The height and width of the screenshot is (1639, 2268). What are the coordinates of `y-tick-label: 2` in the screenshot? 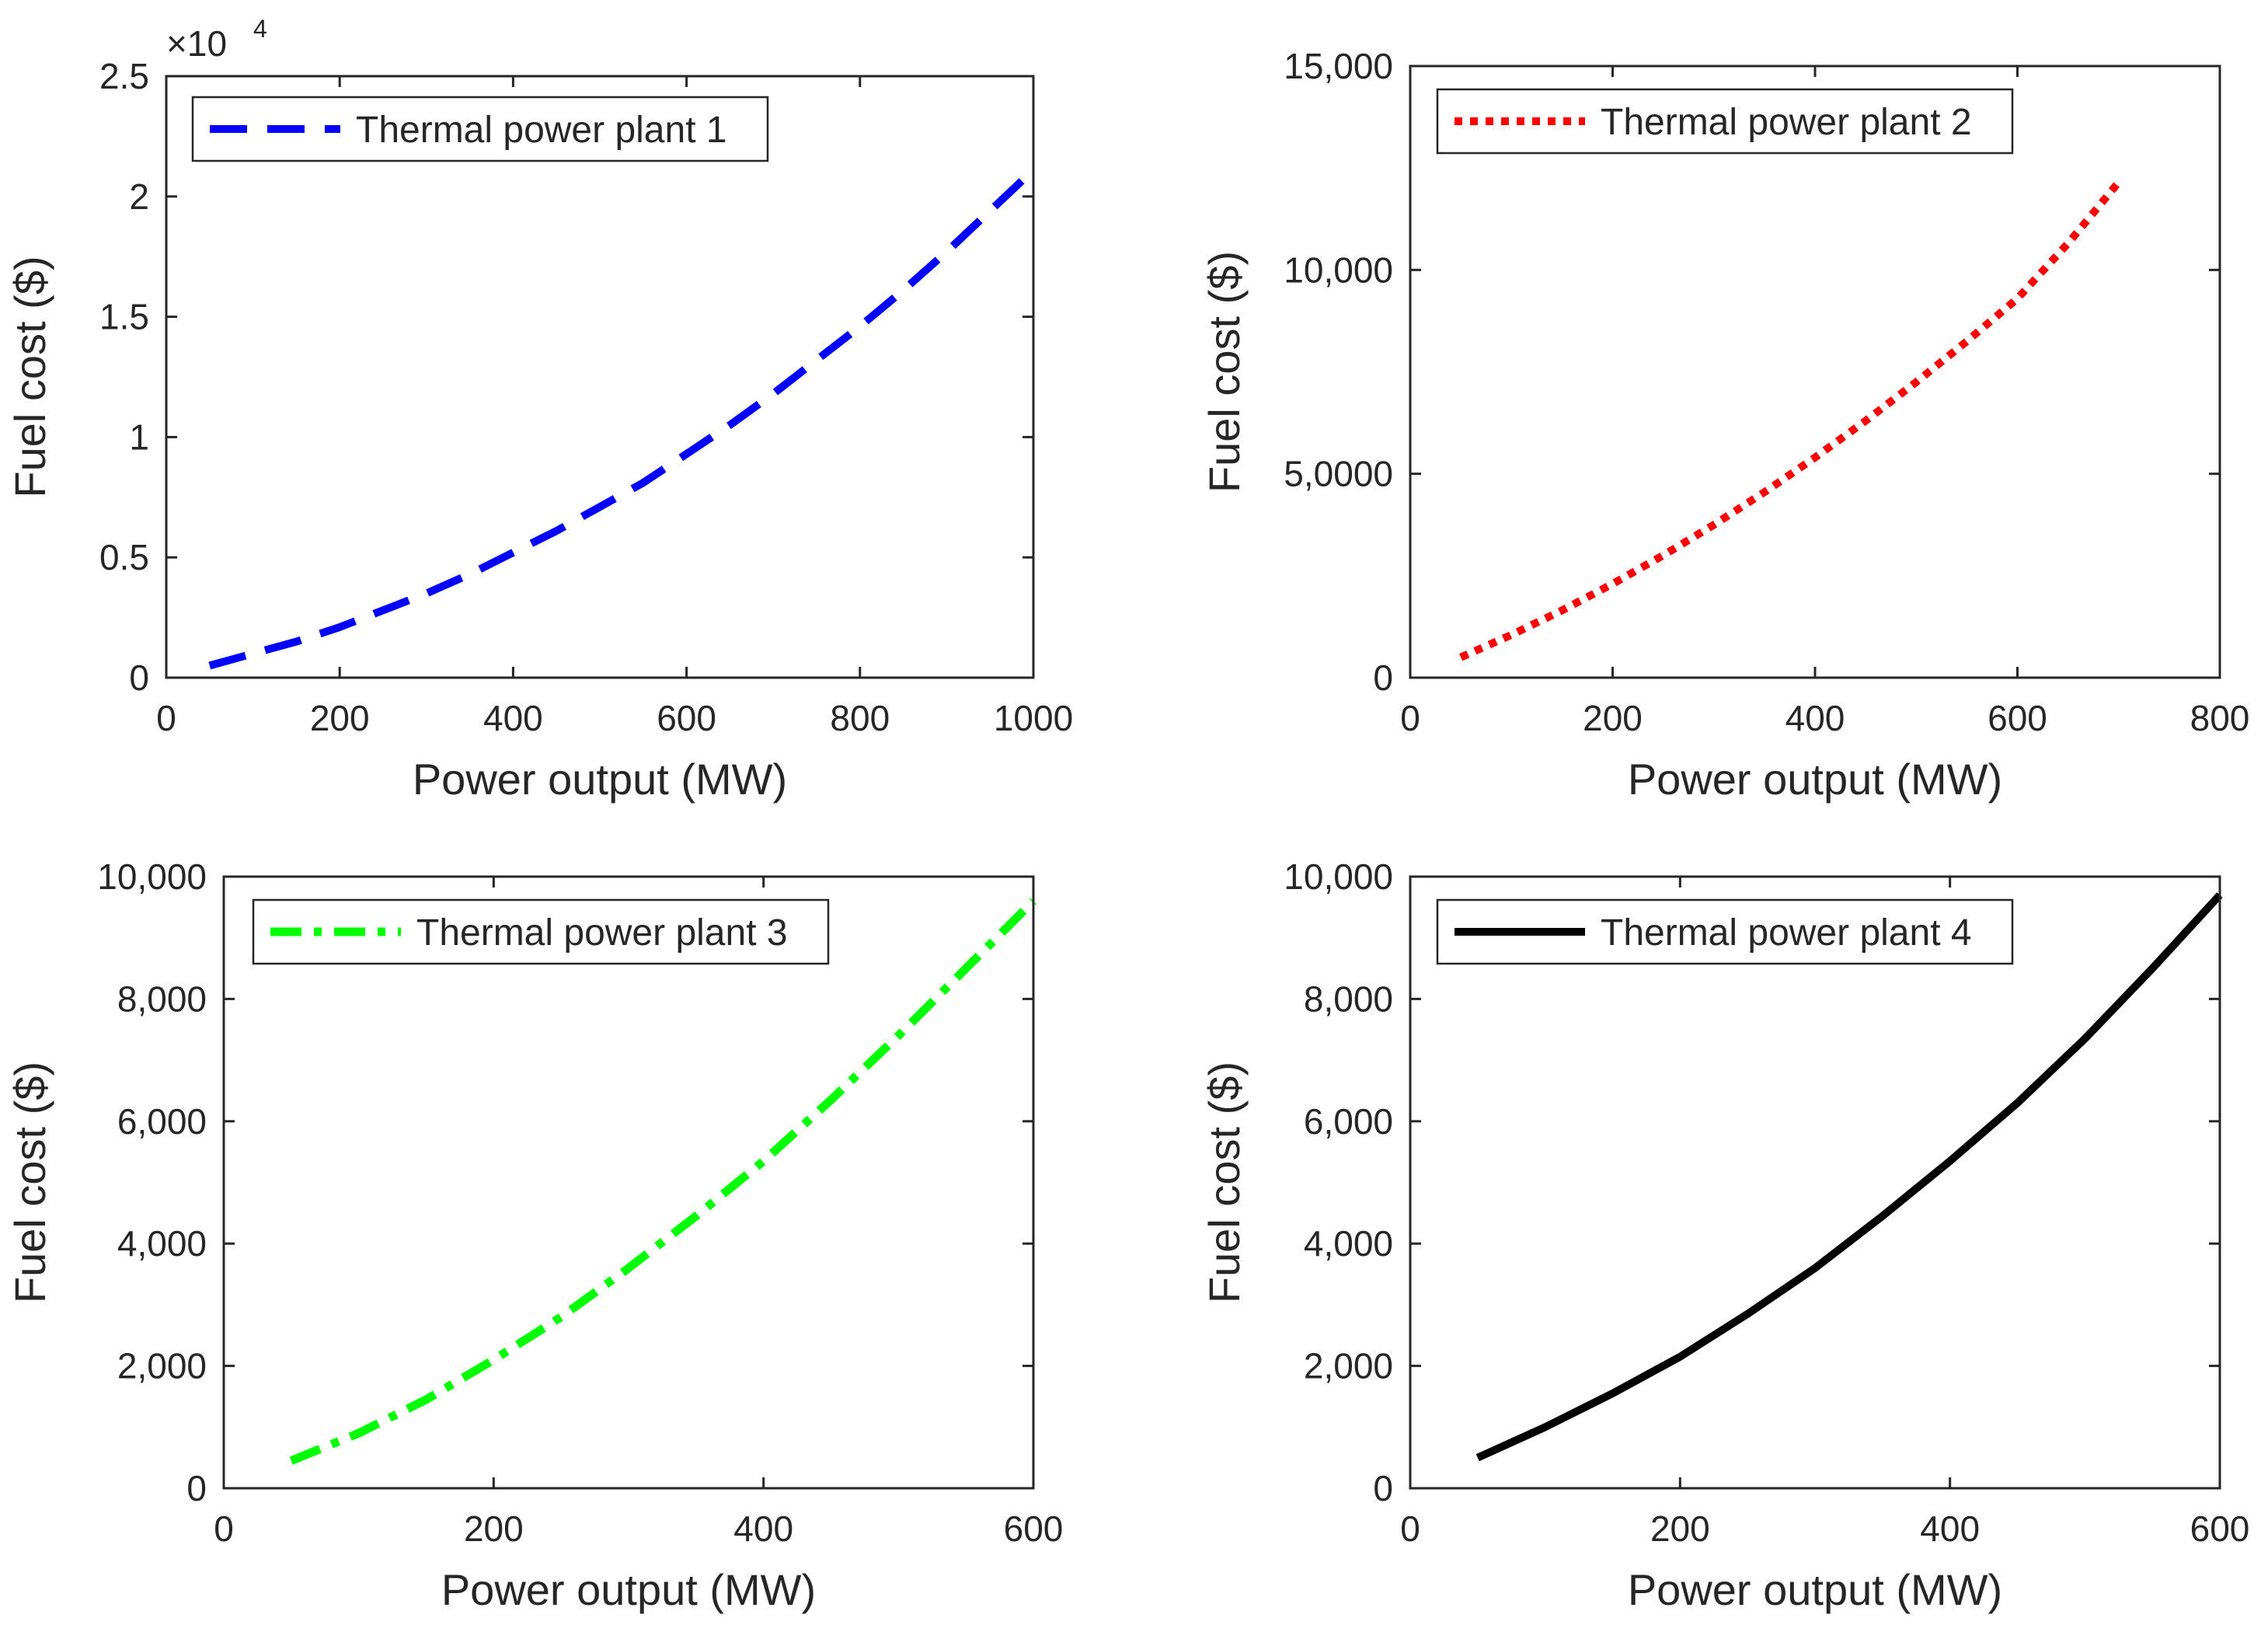 It's located at (139, 196).